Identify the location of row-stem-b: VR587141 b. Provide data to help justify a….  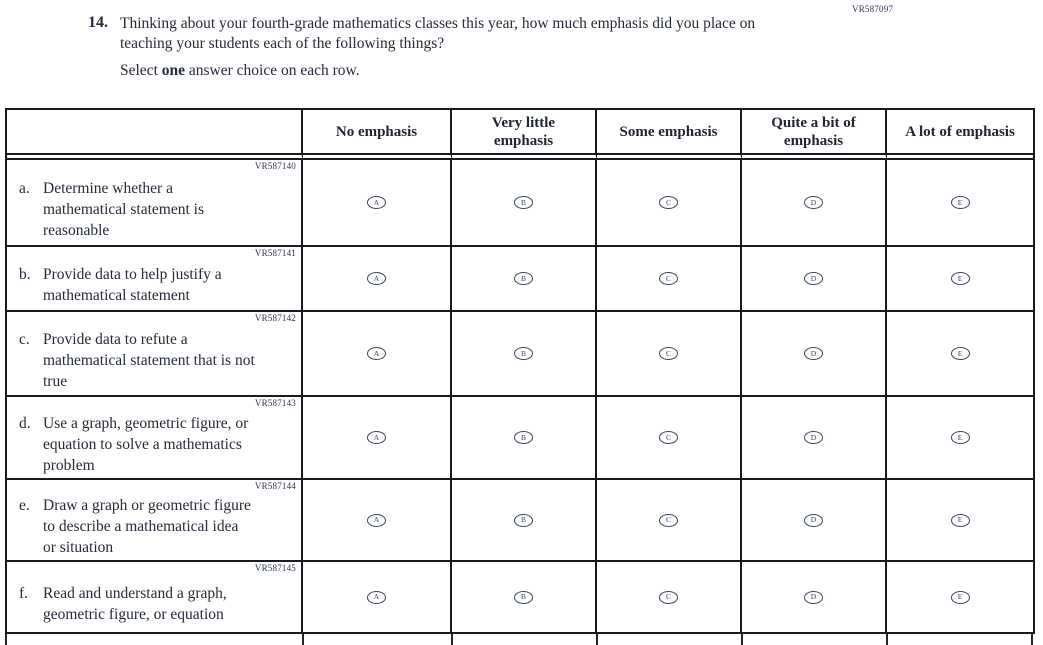
(155, 279).